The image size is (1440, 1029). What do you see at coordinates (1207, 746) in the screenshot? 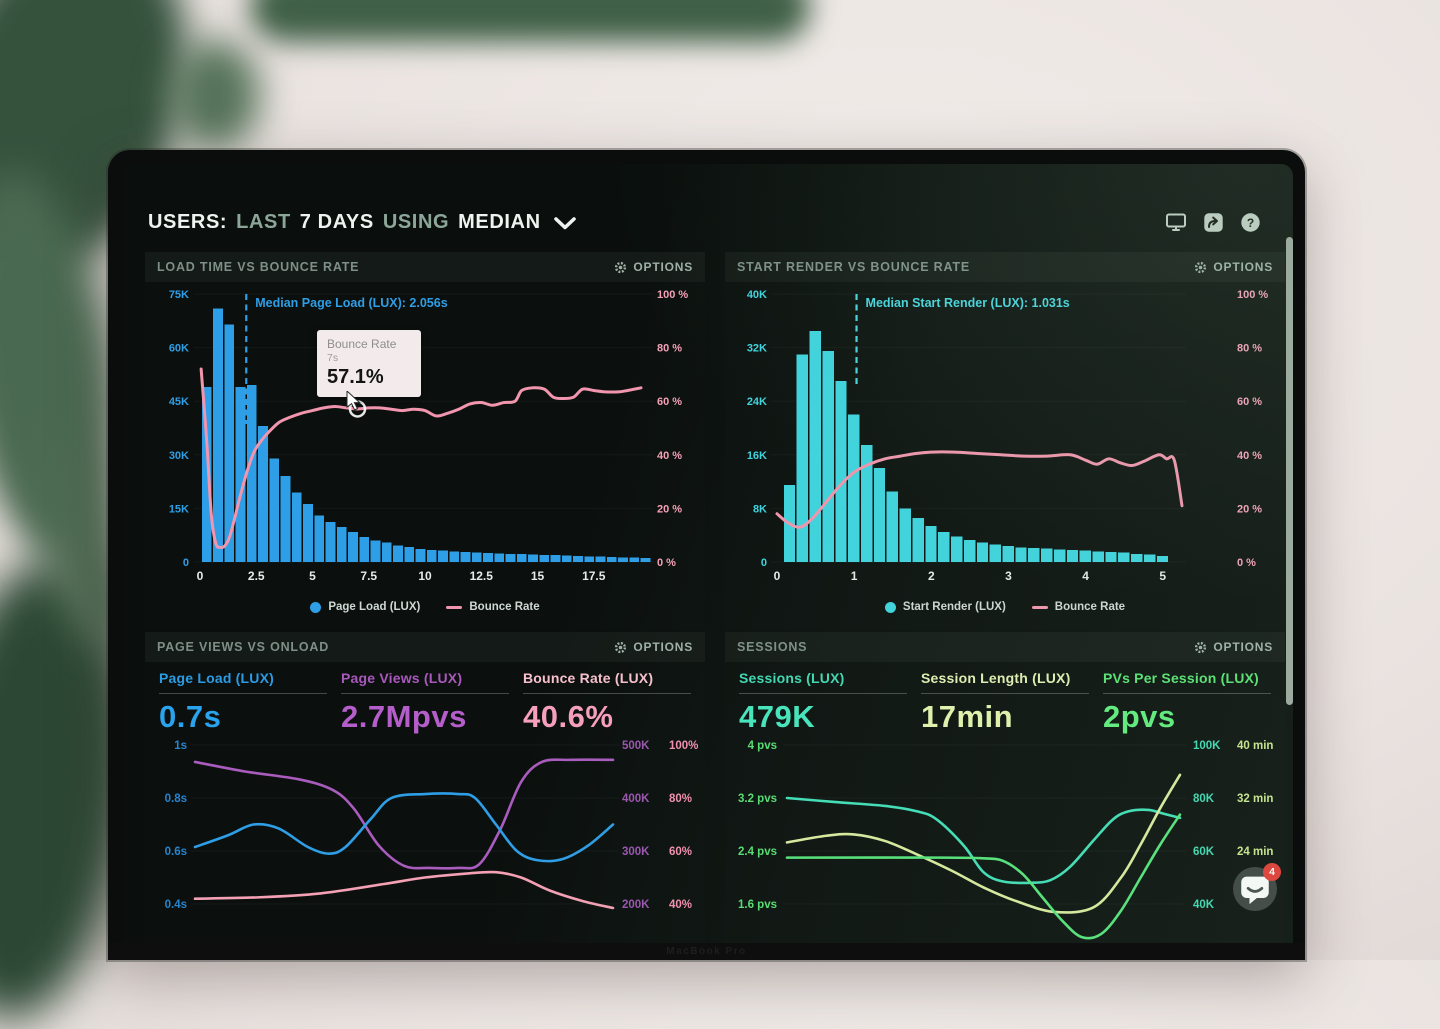
I see `y-right-tick-1: 100K` at bounding box center [1207, 746].